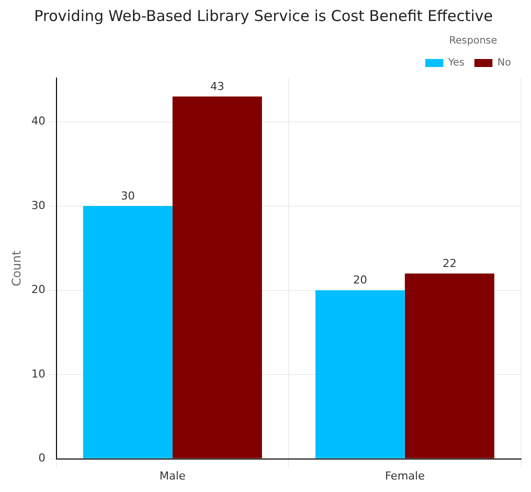 The width and height of the screenshot is (531, 492). I want to click on y-tick-label: 30, so click(38, 205).